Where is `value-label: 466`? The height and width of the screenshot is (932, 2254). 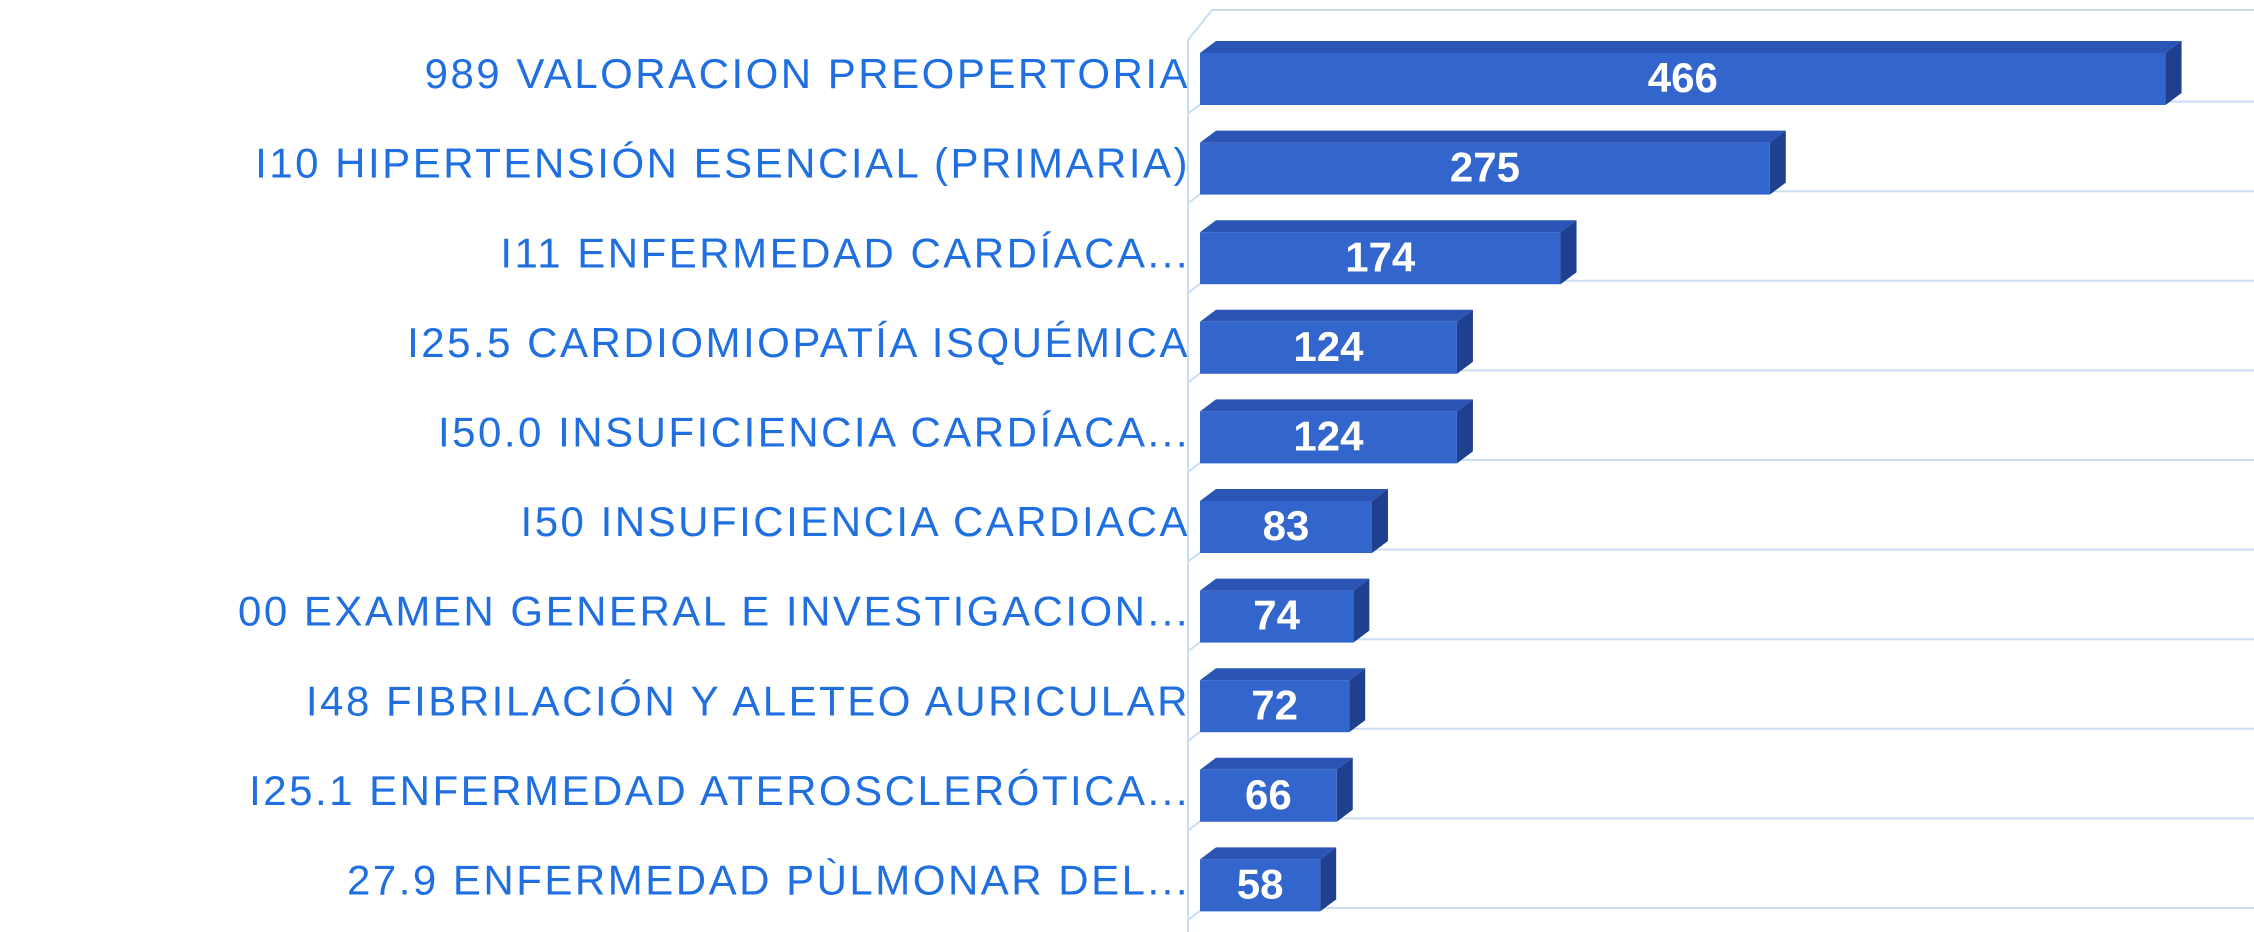
value-label: 466 is located at coordinates (1683, 77).